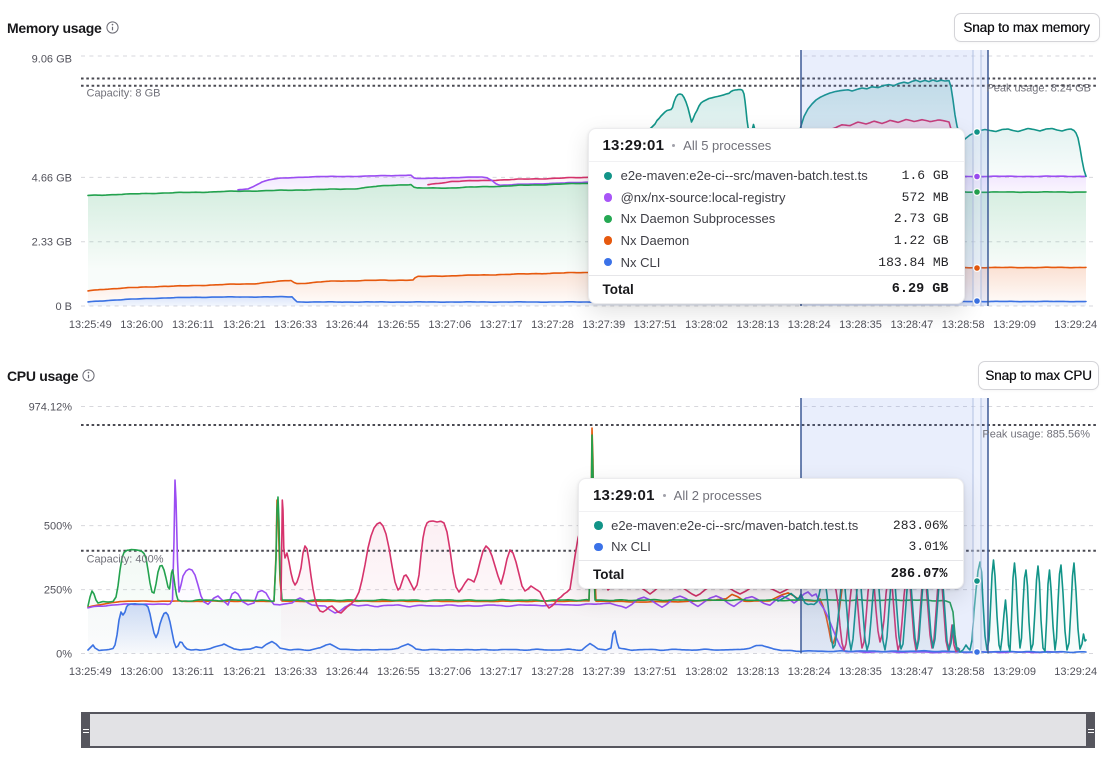 Image resolution: width=1118 pixels, height=761 pixels. I want to click on svg-text: Peak usage: 885.56%, so click(1036, 435).